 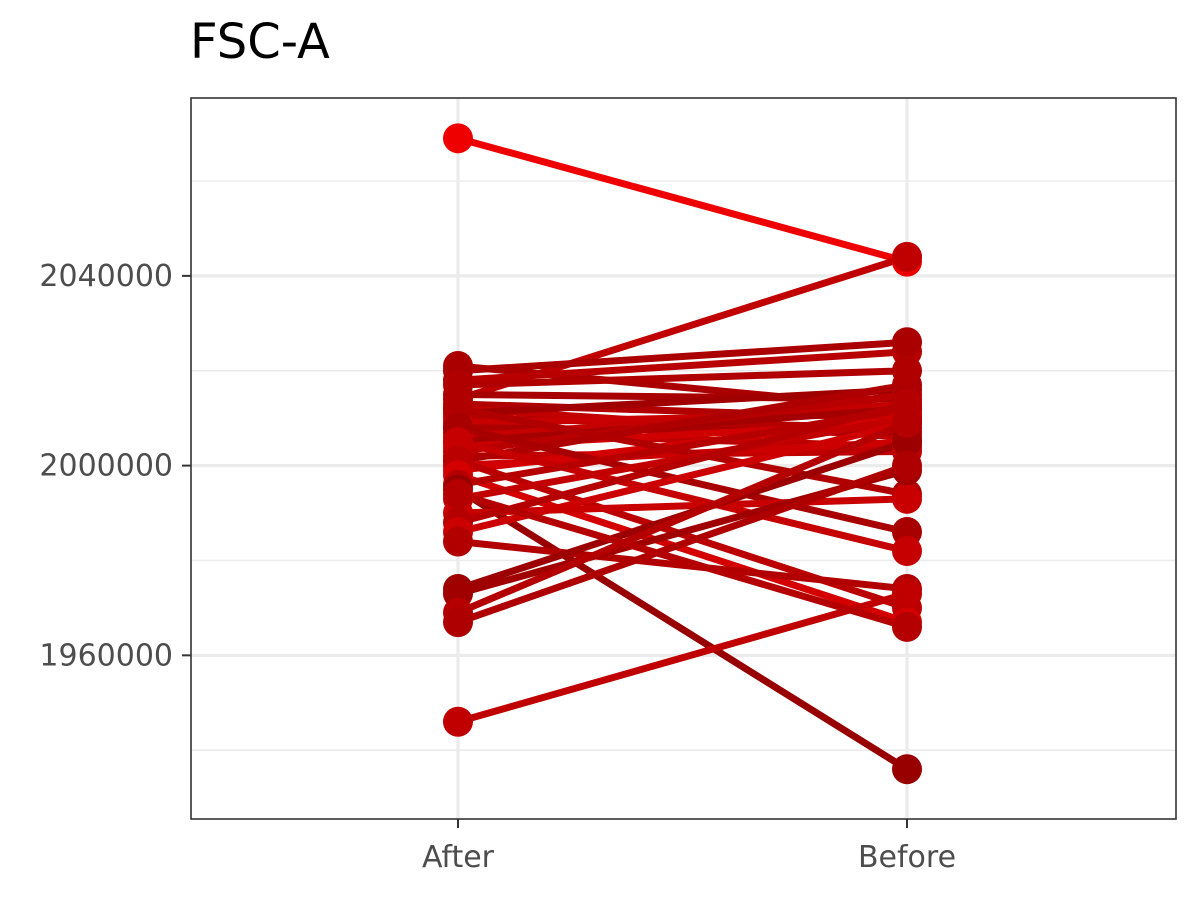 I want to click on y-tick-label: 2040000, so click(x=106, y=276).